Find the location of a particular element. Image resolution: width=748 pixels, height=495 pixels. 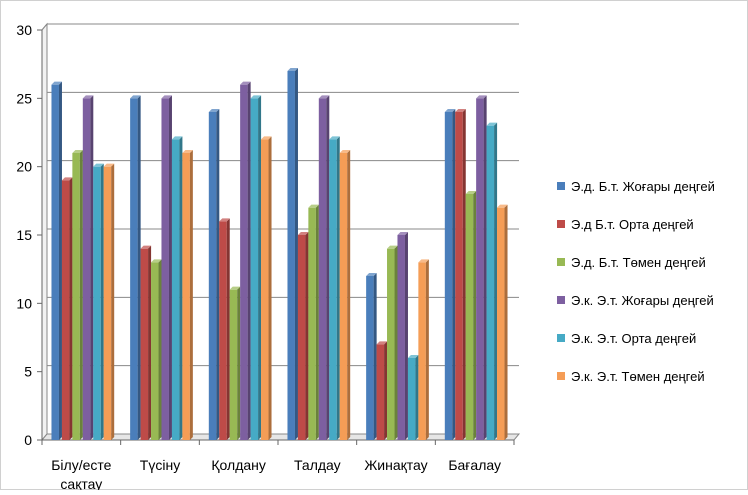

x-tick-label: Бағалау is located at coordinates (474, 465).